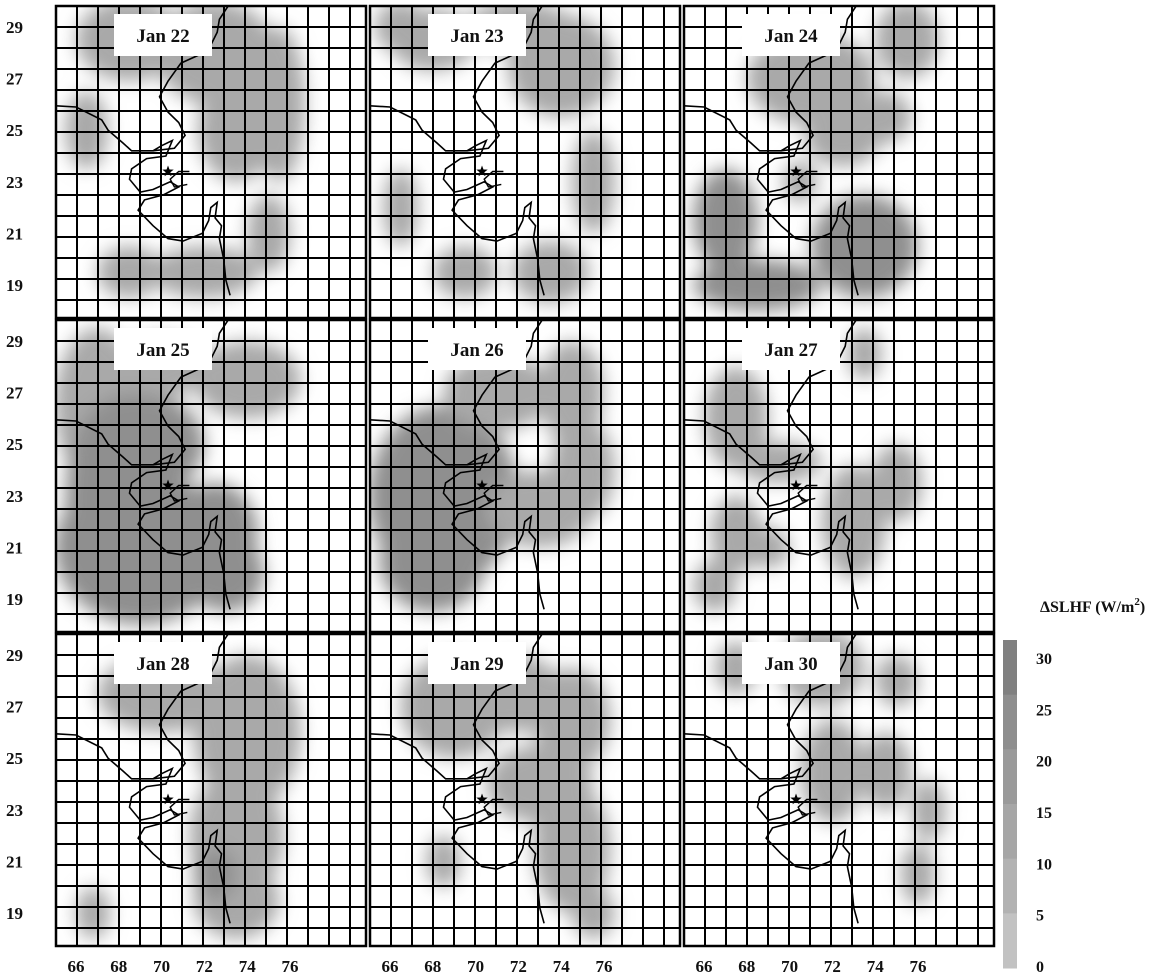 The width and height of the screenshot is (1175, 979). What do you see at coordinates (1044, 710) in the screenshot?
I see `colorbar-tick-label: 25` at bounding box center [1044, 710].